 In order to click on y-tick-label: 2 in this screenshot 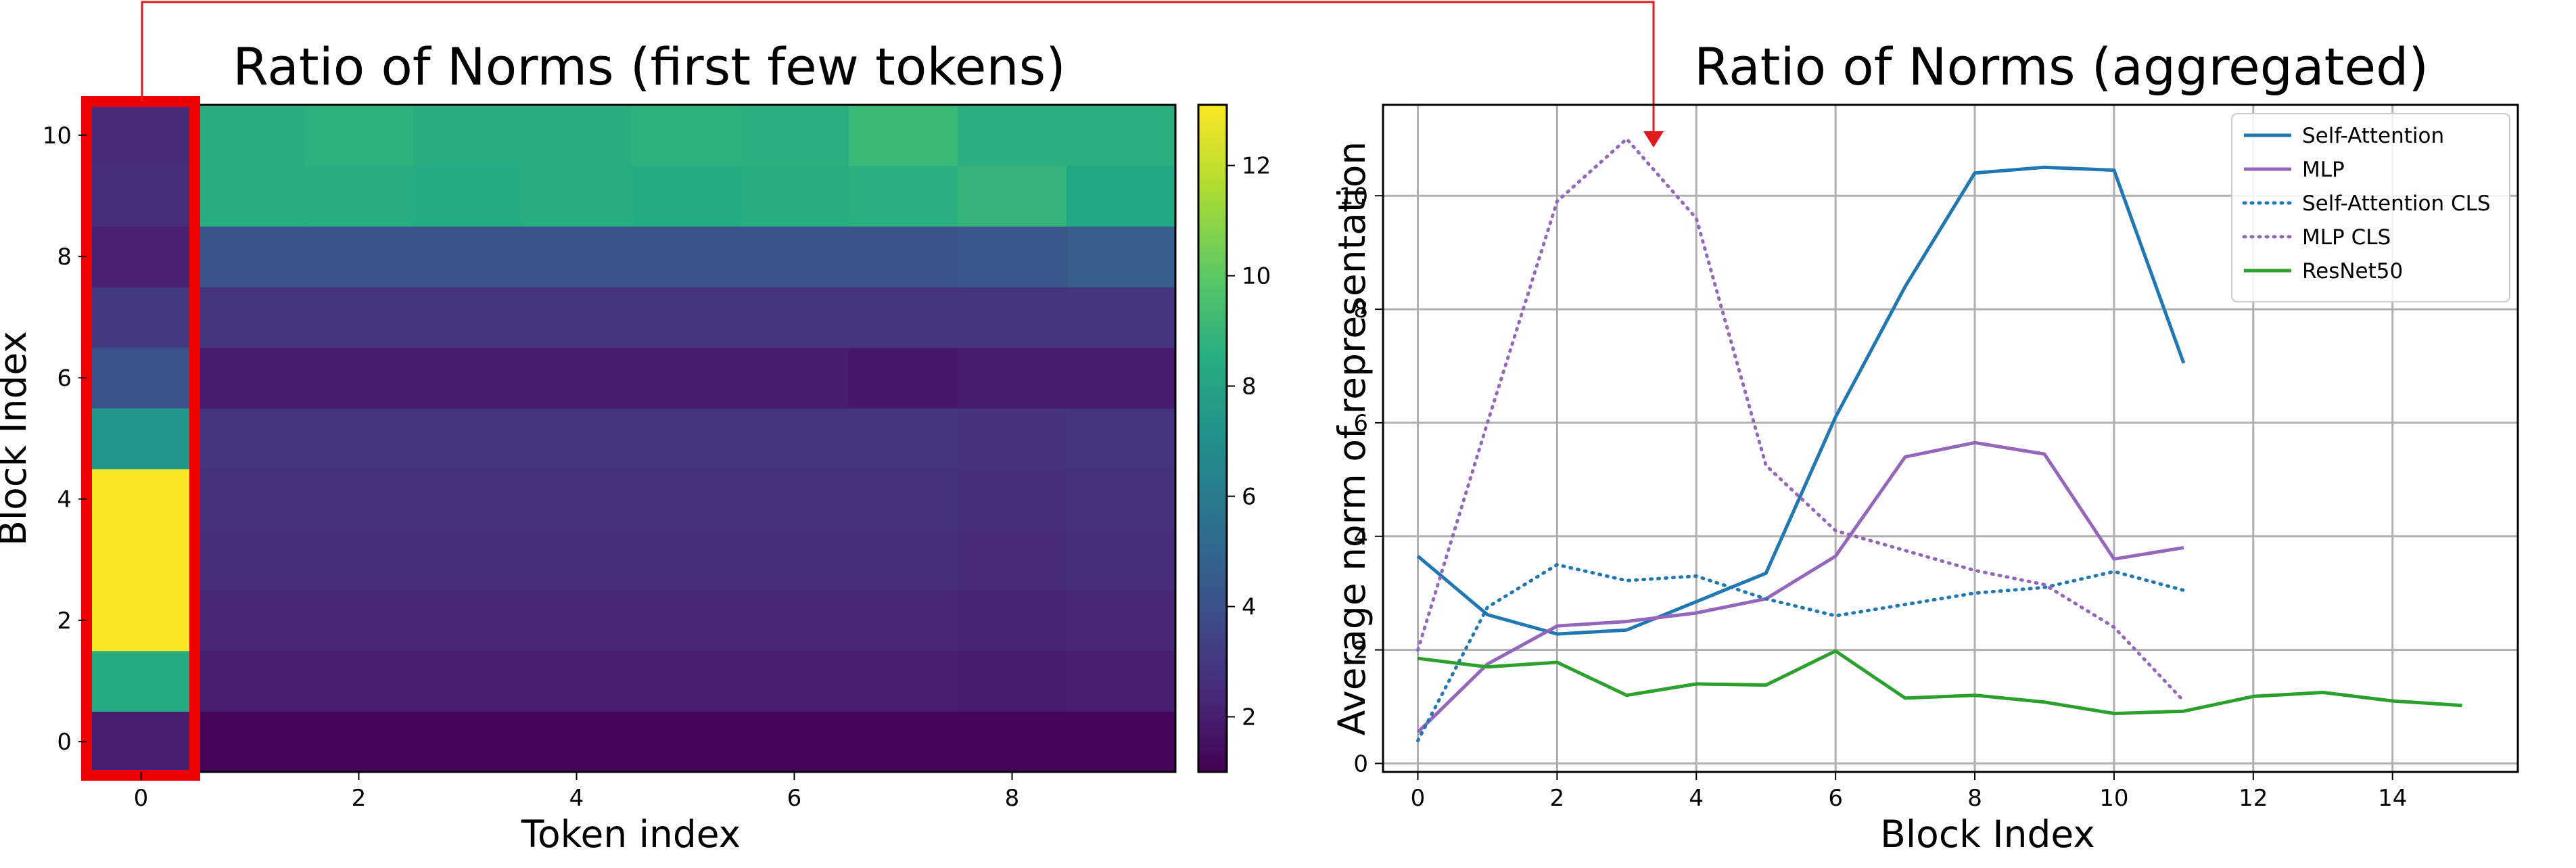, I will do `click(1360, 650)`.